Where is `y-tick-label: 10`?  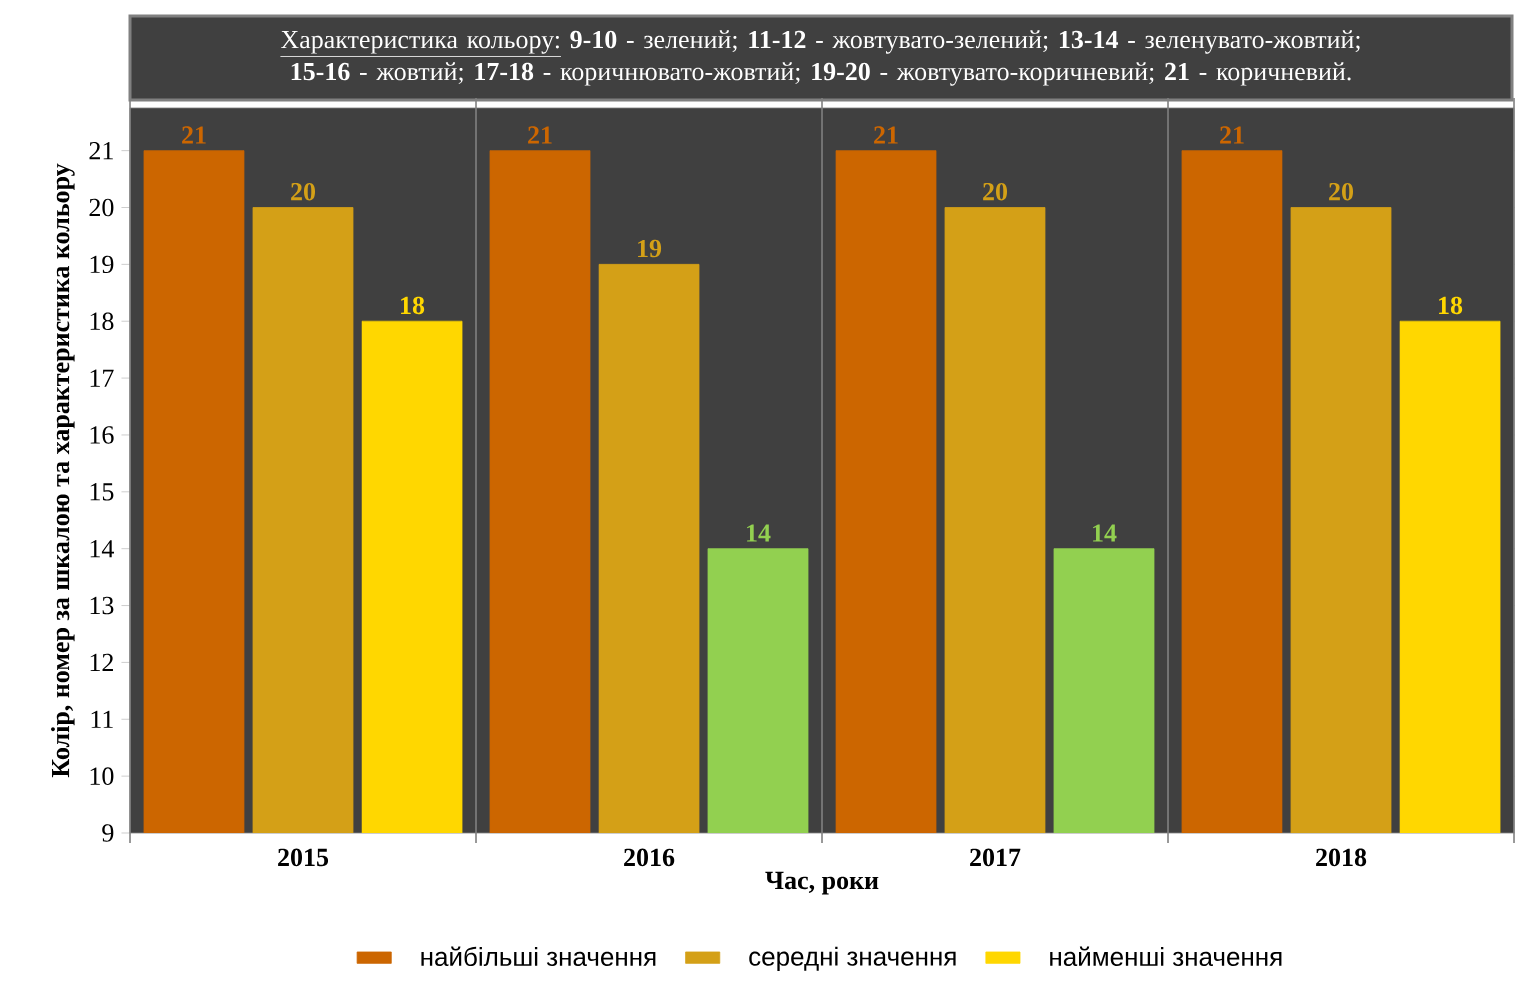
y-tick-label: 10 is located at coordinates (102, 776).